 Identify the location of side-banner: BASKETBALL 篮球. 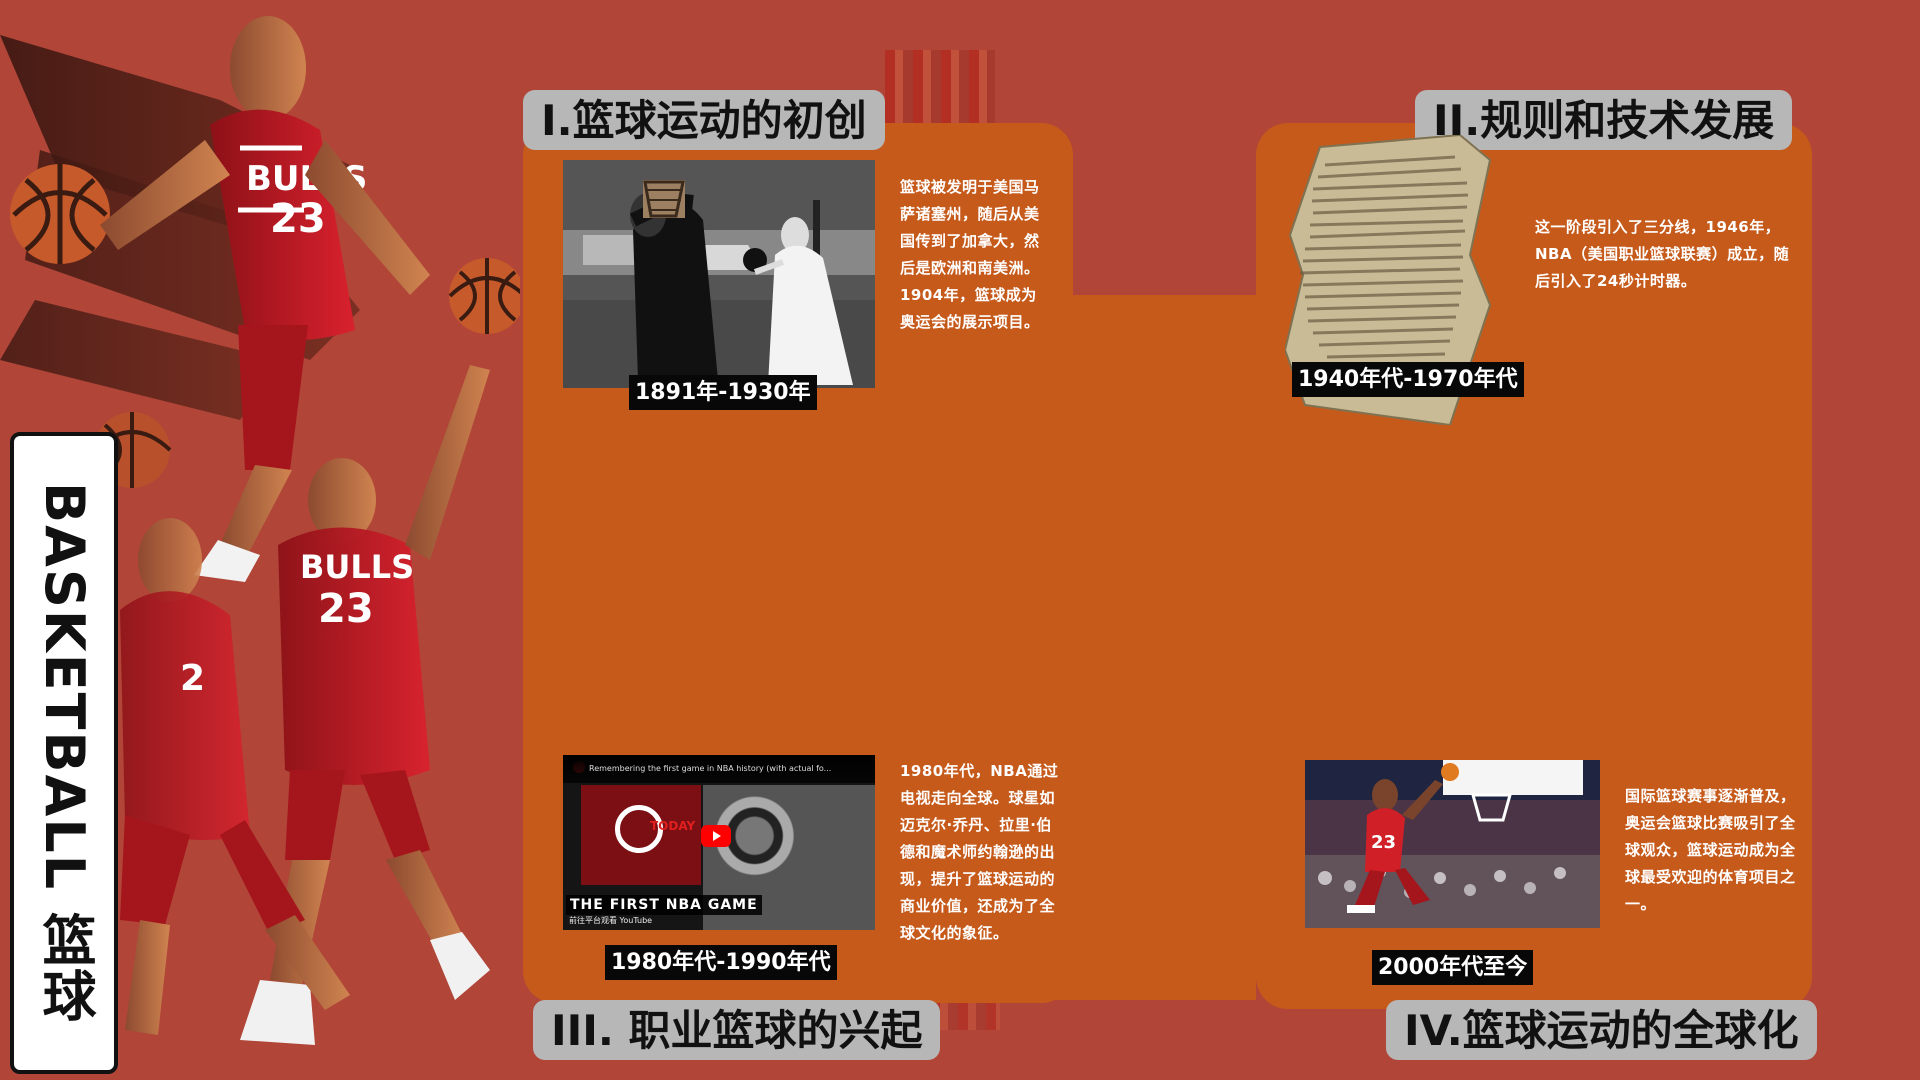
(64, 753).